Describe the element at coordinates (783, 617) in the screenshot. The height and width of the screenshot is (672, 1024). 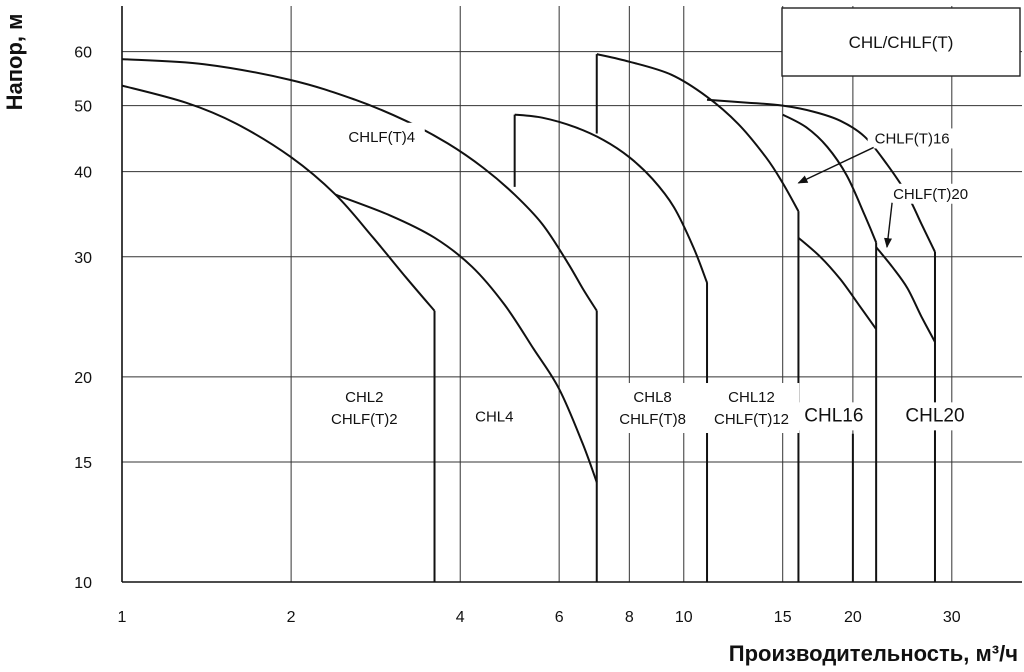
I see `x-tick-label: 15` at that location.